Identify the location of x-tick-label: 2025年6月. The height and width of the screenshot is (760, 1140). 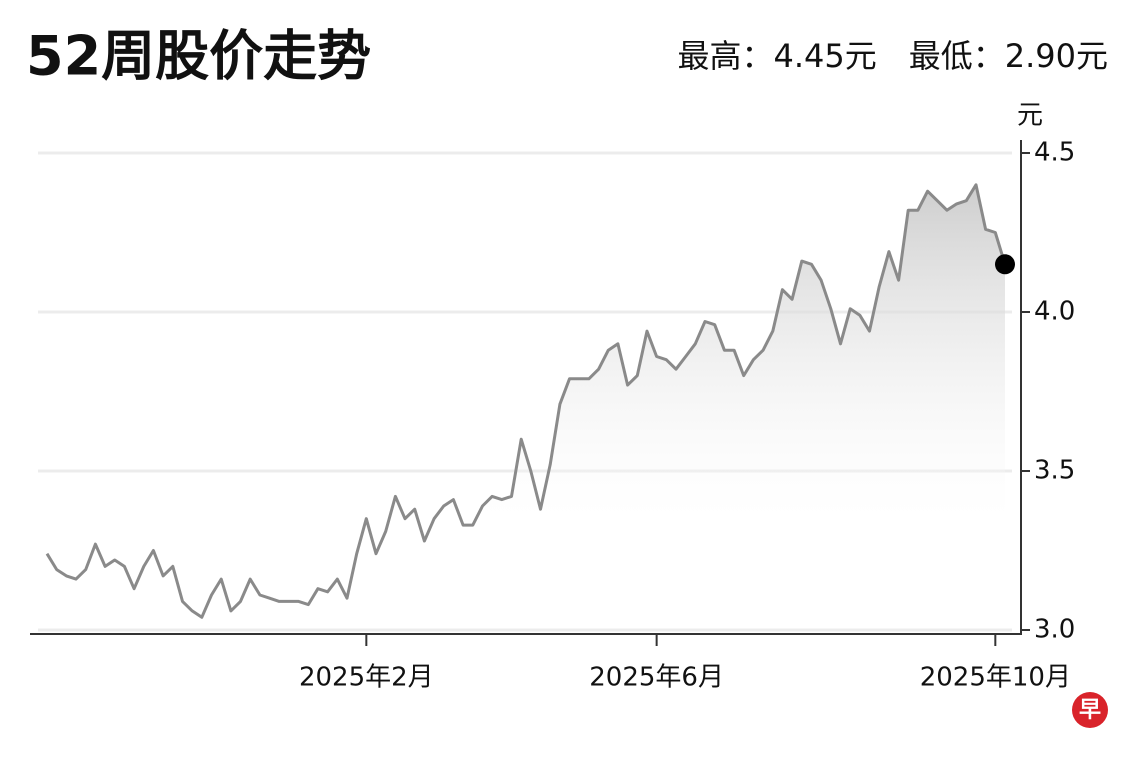
(656, 678).